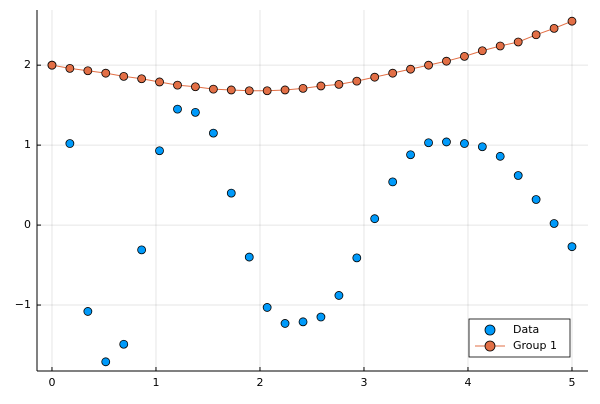 The image size is (600, 404). What do you see at coordinates (363, 382) in the screenshot?
I see `x-tick-label: 3` at bounding box center [363, 382].